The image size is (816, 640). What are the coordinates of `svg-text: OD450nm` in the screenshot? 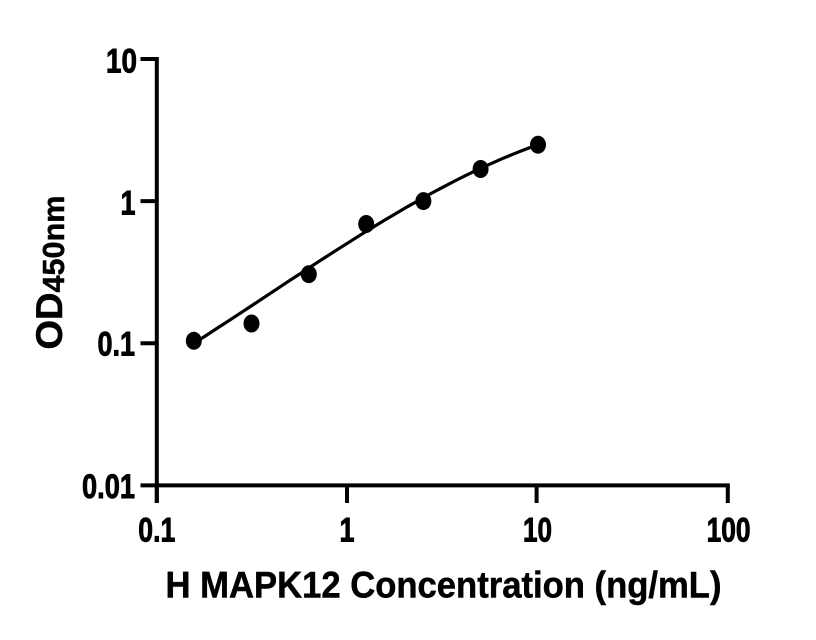 It's located at (50, 273).